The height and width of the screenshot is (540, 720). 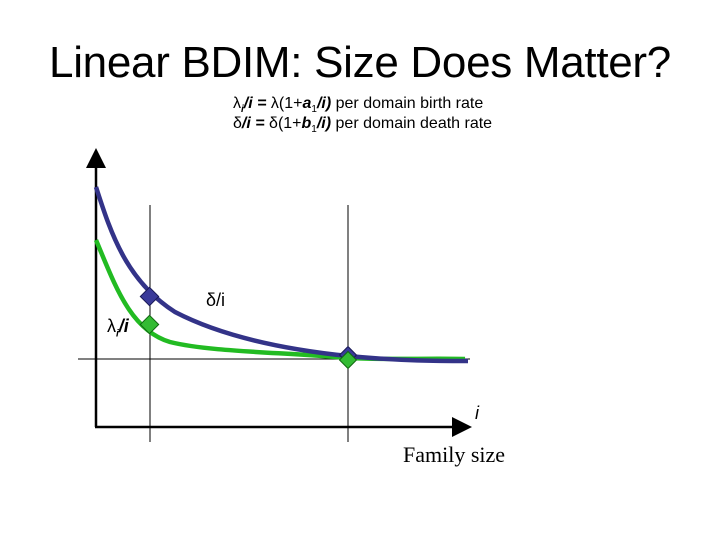 I want to click on birth-rate-formula: λi/i = λ(1+a1/i) per domain birth rate, so click(x=358, y=105).